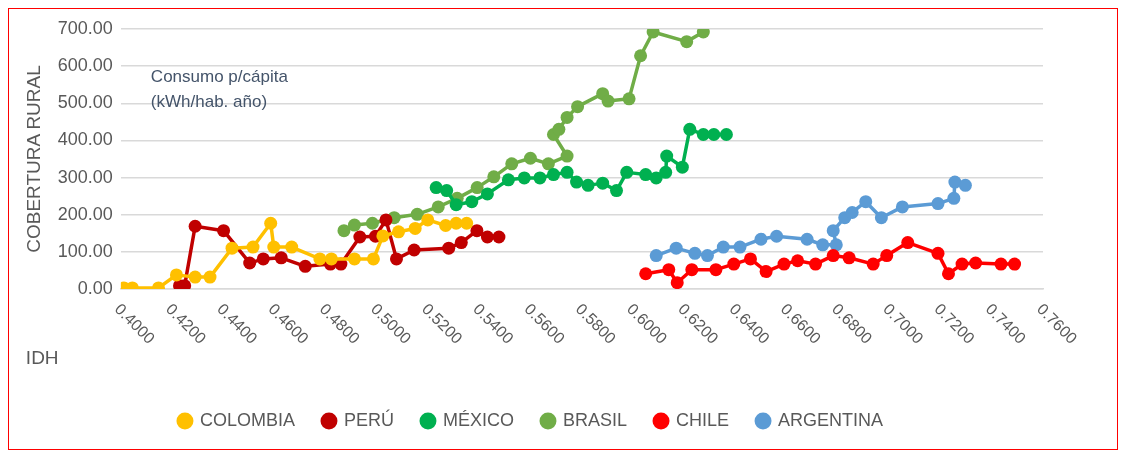 This screenshot has height=460, width=1128. I want to click on y-tick-label: 0.00, so click(95, 287).